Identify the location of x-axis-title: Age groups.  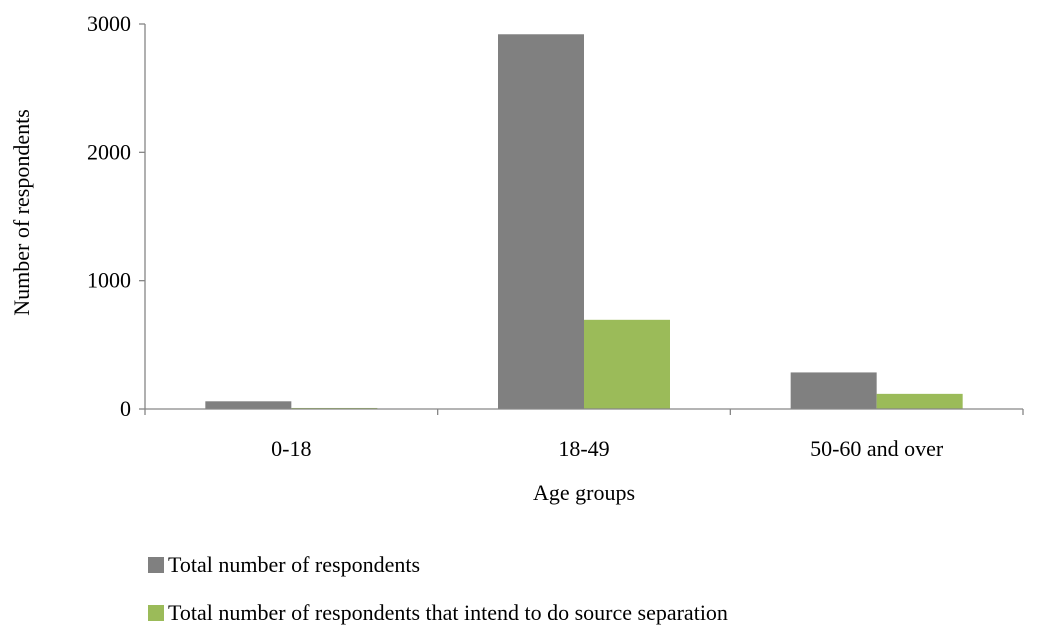
(584, 492).